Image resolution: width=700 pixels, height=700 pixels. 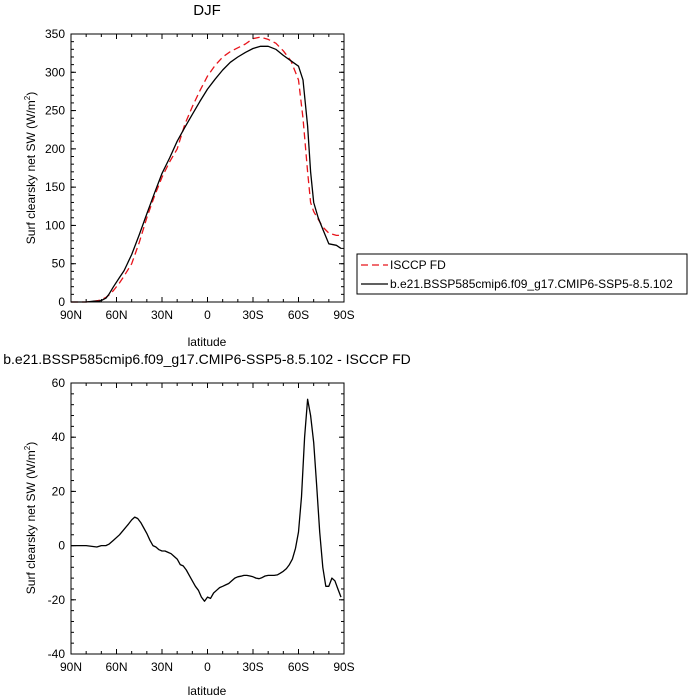 What do you see at coordinates (298, 667) in the screenshot?
I see `bottom-chart-x-tick-label: 60S` at bounding box center [298, 667].